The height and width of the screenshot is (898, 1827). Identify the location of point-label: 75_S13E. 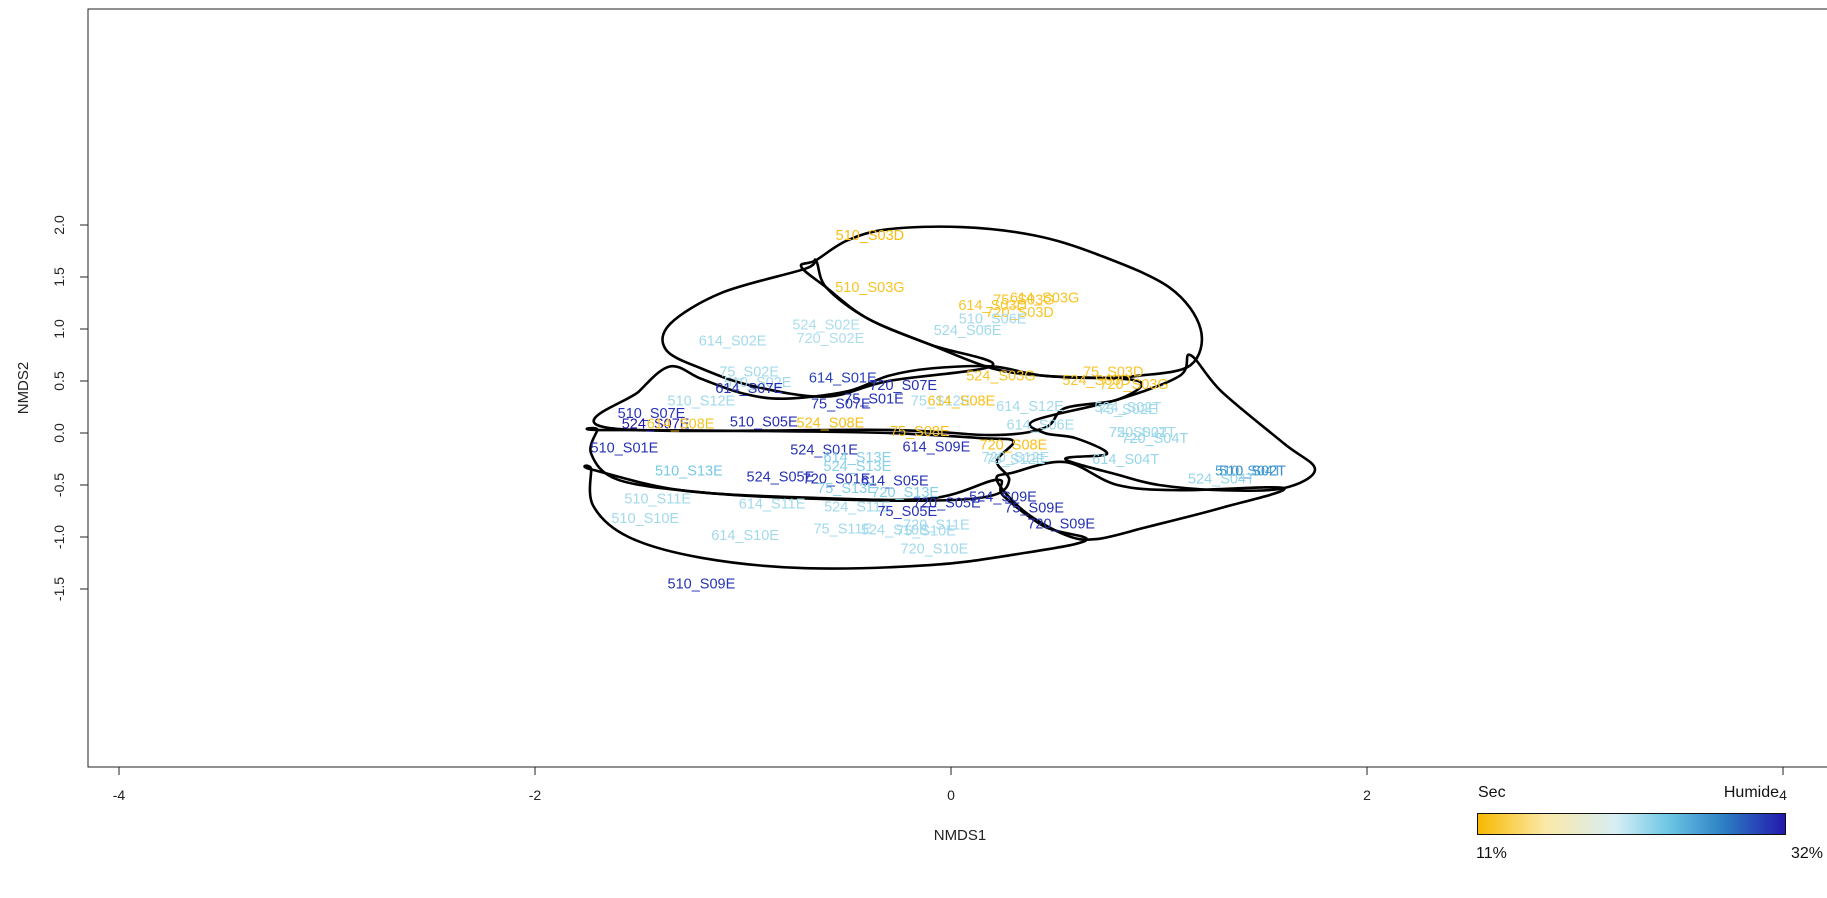
(847, 489).